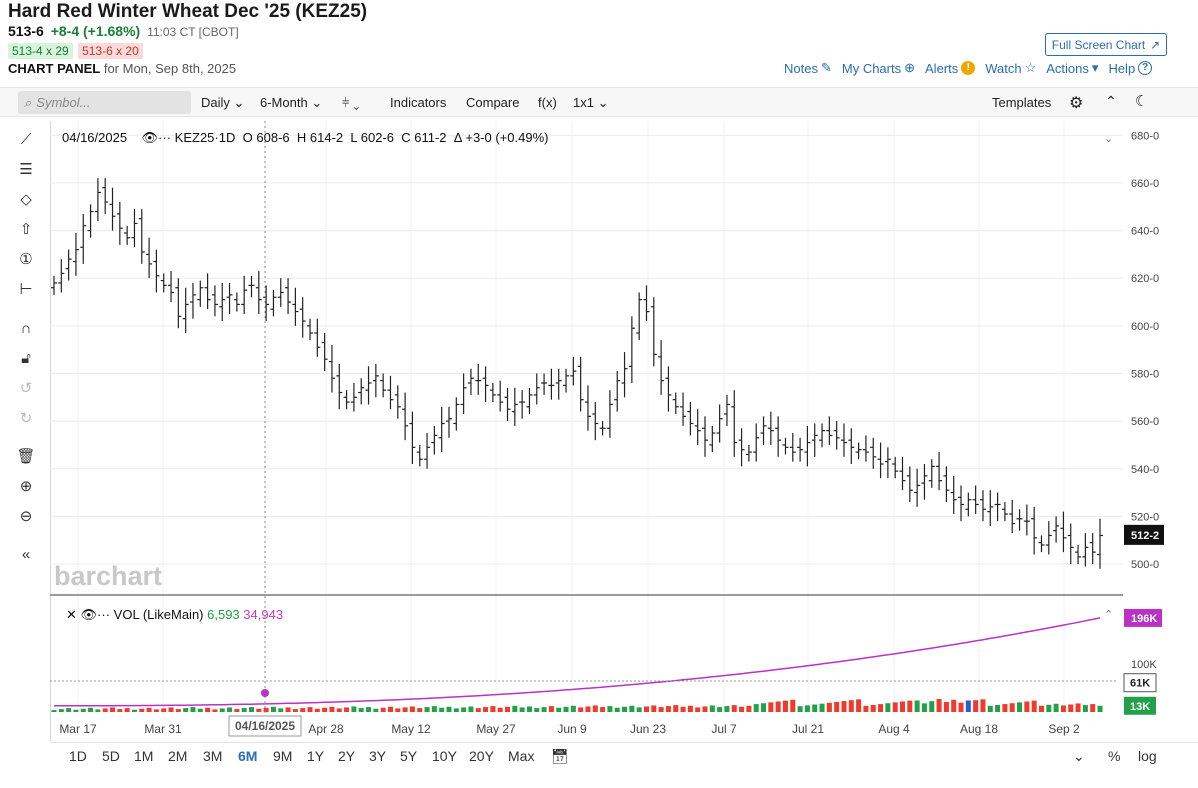 The width and height of the screenshot is (1198, 788). What do you see at coordinates (26, 554) in the screenshot?
I see `collapse-sidebar-icon: «` at bounding box center [26, 554].